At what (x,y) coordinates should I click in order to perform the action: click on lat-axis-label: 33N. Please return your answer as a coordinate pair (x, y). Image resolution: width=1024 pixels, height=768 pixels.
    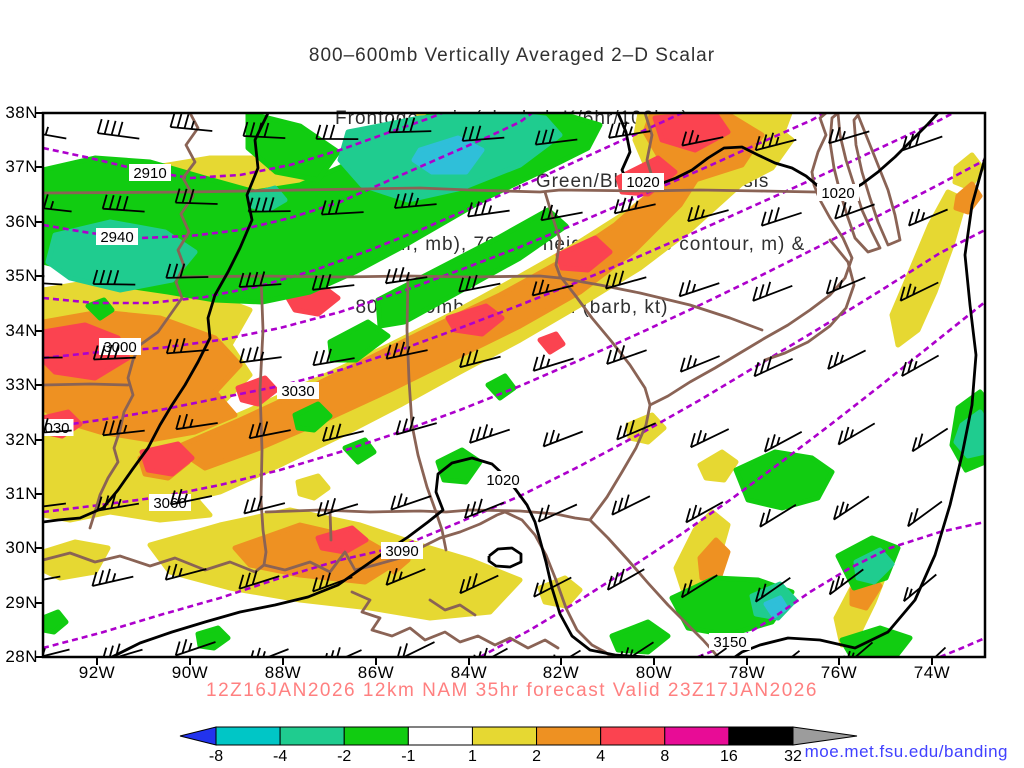
    Looking at the image, I should click on (21, 384).